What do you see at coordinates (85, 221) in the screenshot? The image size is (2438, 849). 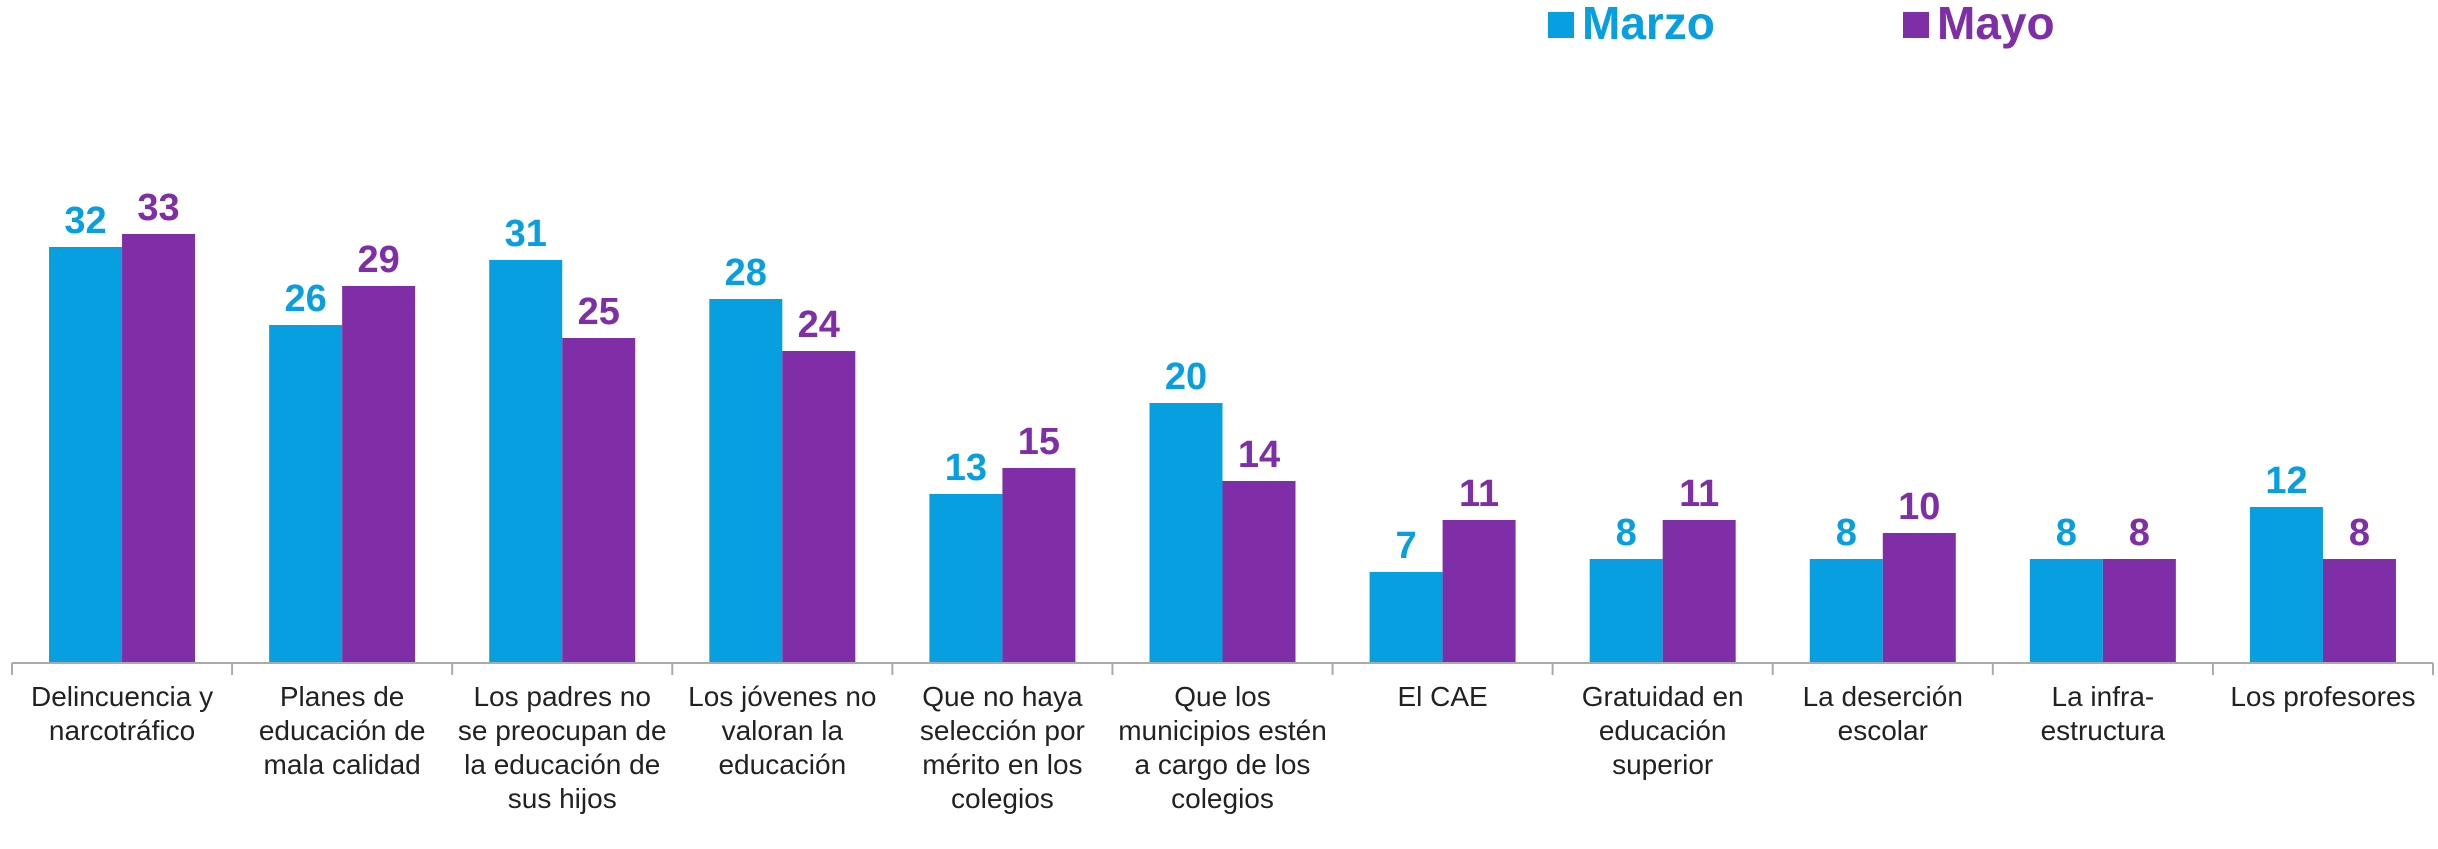 I see `value-label: 32` at bounding box center [85, 221].